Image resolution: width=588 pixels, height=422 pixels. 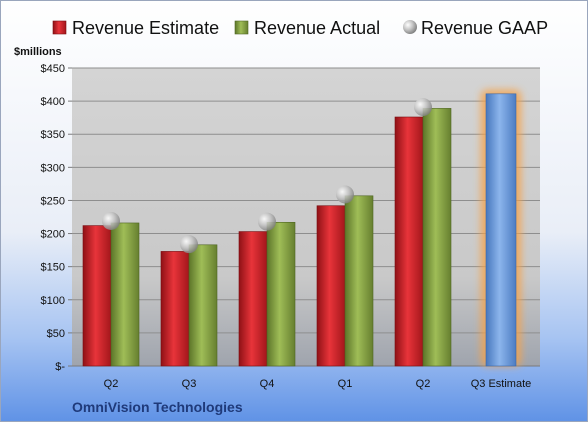 I want to click on y-axis-unit-label: $millions, so click(x=38, y=52).